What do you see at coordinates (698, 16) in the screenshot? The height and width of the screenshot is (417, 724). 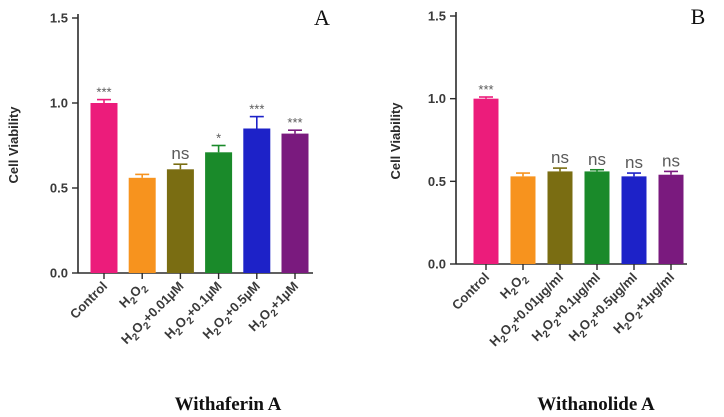 I see `panel-label: B` at bounding box center [698, 16].